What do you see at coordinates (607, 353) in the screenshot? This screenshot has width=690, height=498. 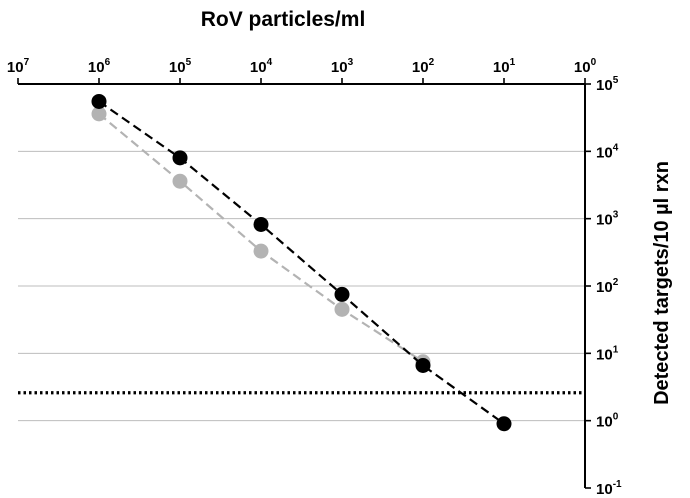 I see `y-tick-label: 10¹` at bounding box center [607, 353].